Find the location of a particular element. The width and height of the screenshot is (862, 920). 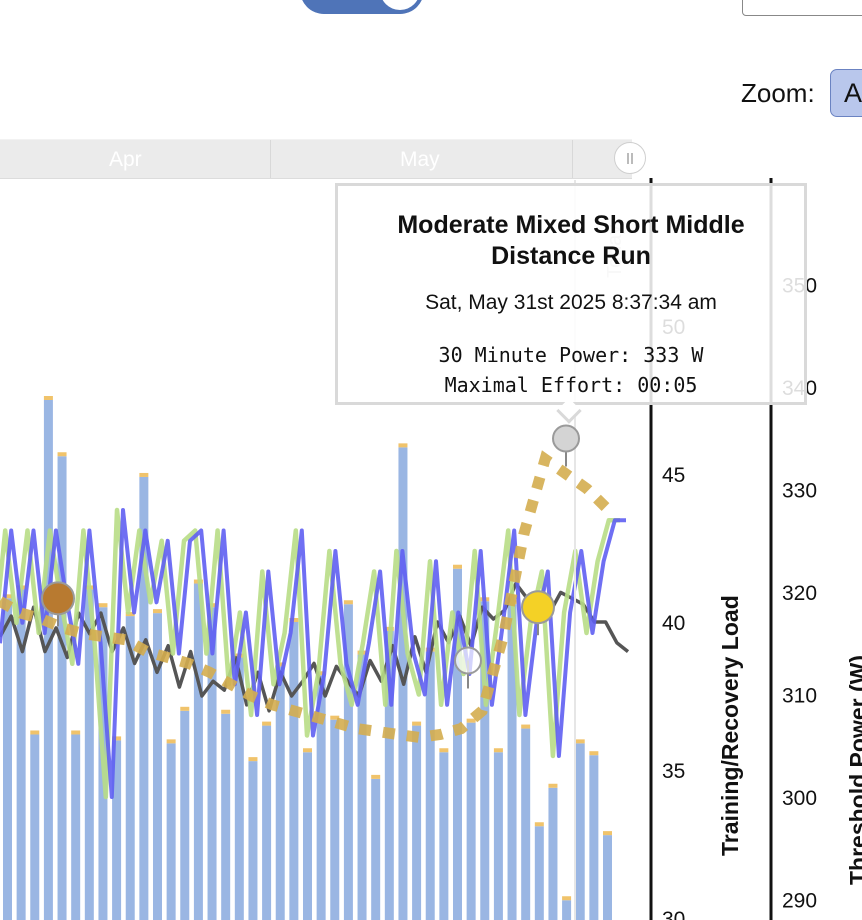

axis-tick-load: 35 is located at coordinates (673, 771).